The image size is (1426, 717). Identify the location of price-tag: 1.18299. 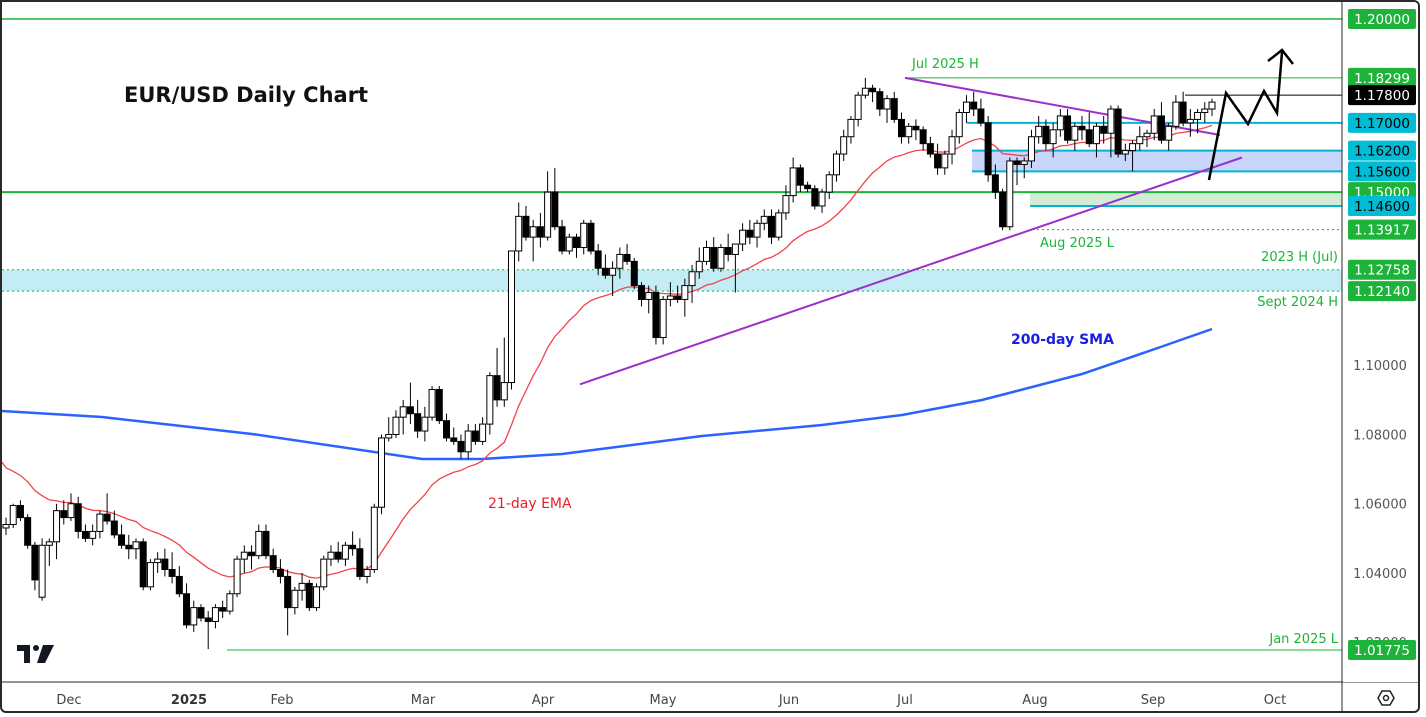
(1382, 77).